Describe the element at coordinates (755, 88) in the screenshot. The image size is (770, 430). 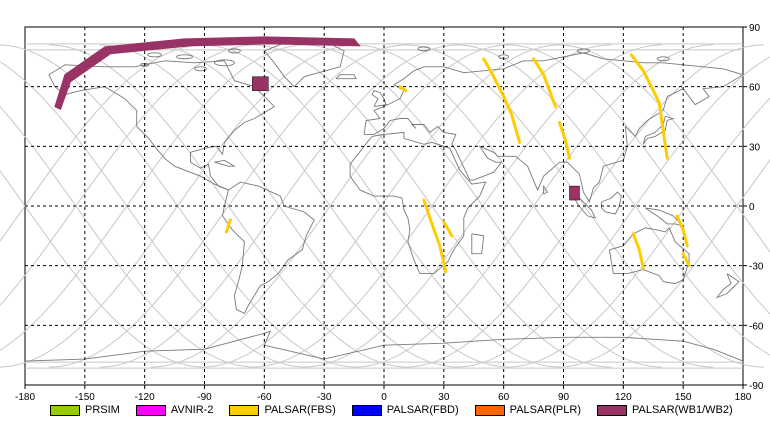
I see `y-tick-label: 60` at that location.